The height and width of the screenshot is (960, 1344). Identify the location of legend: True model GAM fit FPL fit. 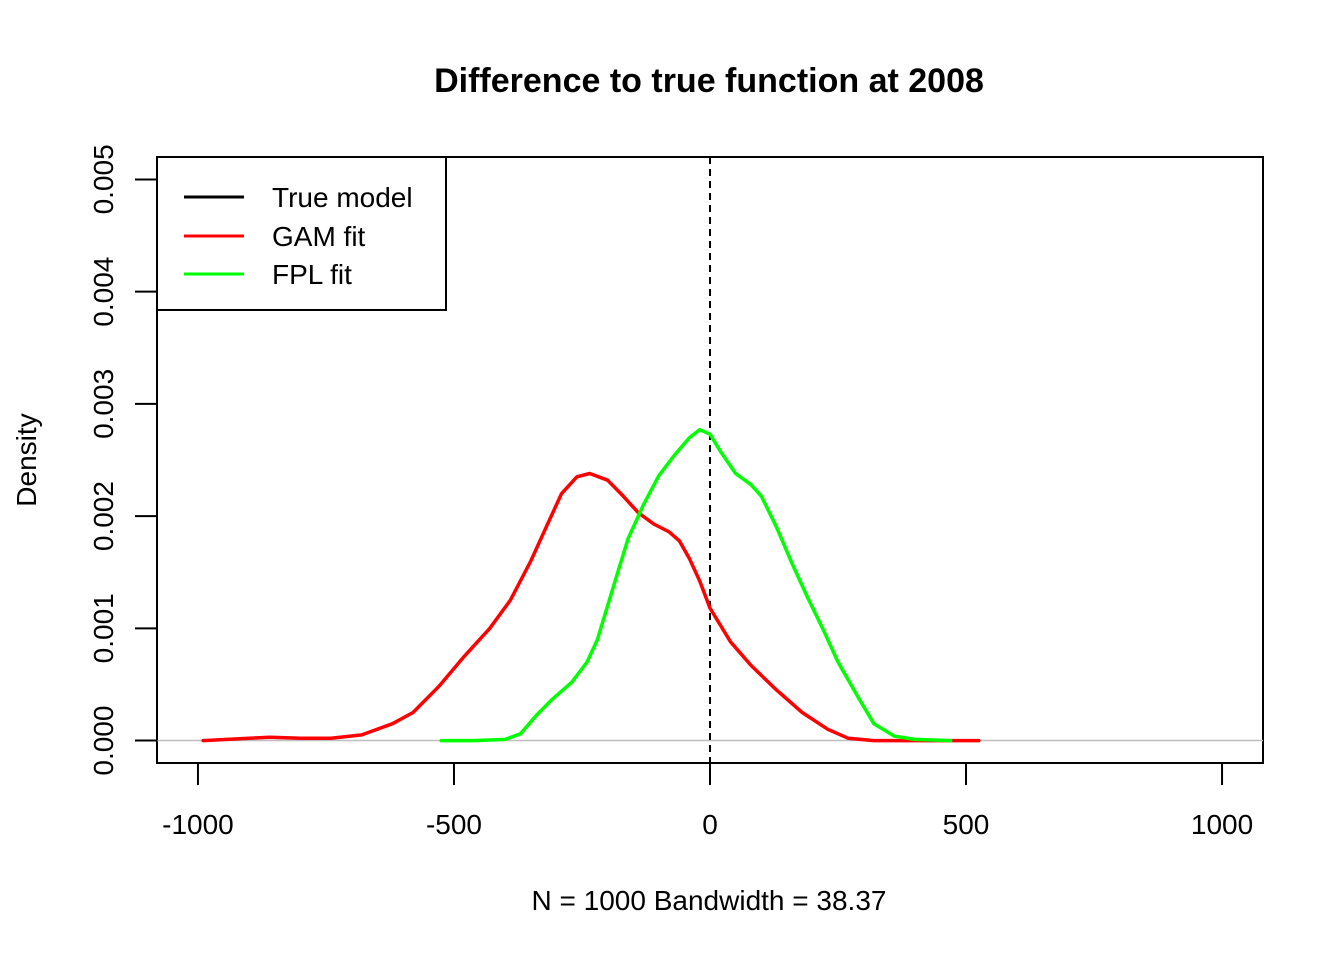
(301, 233).